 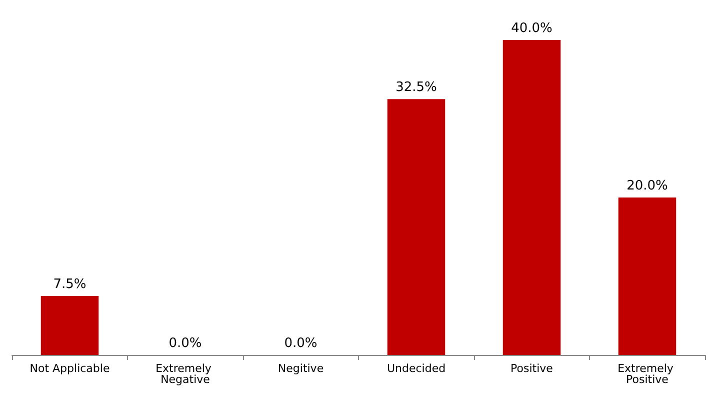 What do you see at coordinates (647, 374) in the screenshot?
I see `x-tick-label: Extremely Positive` at bounding box center [647, 374].